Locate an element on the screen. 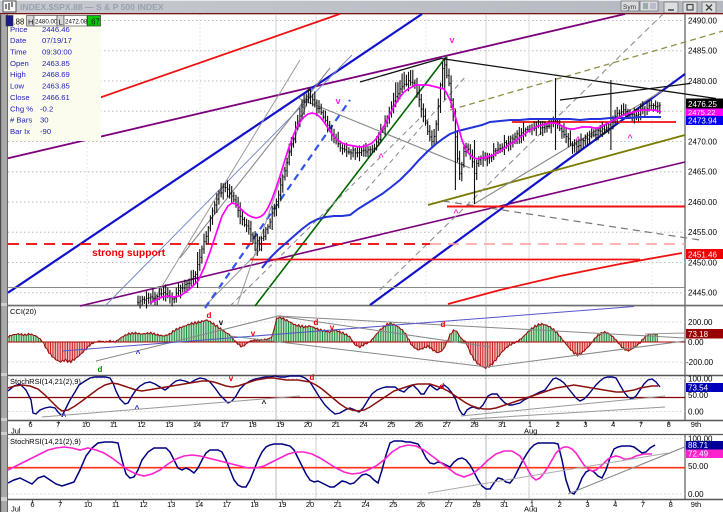 The width and height of the screenshot is (723, 512). svg-text: 2490.00 is located at coordinates (702, 20).